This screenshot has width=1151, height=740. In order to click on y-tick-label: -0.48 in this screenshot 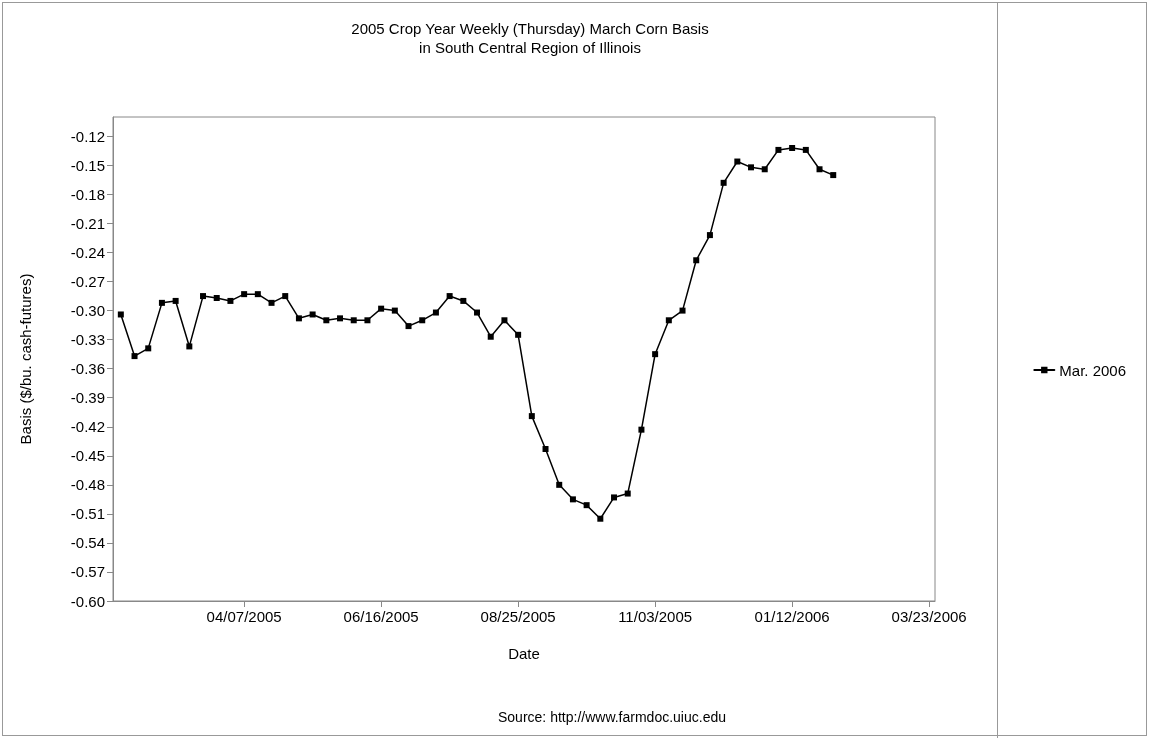, I will do `click(87, 485)`.